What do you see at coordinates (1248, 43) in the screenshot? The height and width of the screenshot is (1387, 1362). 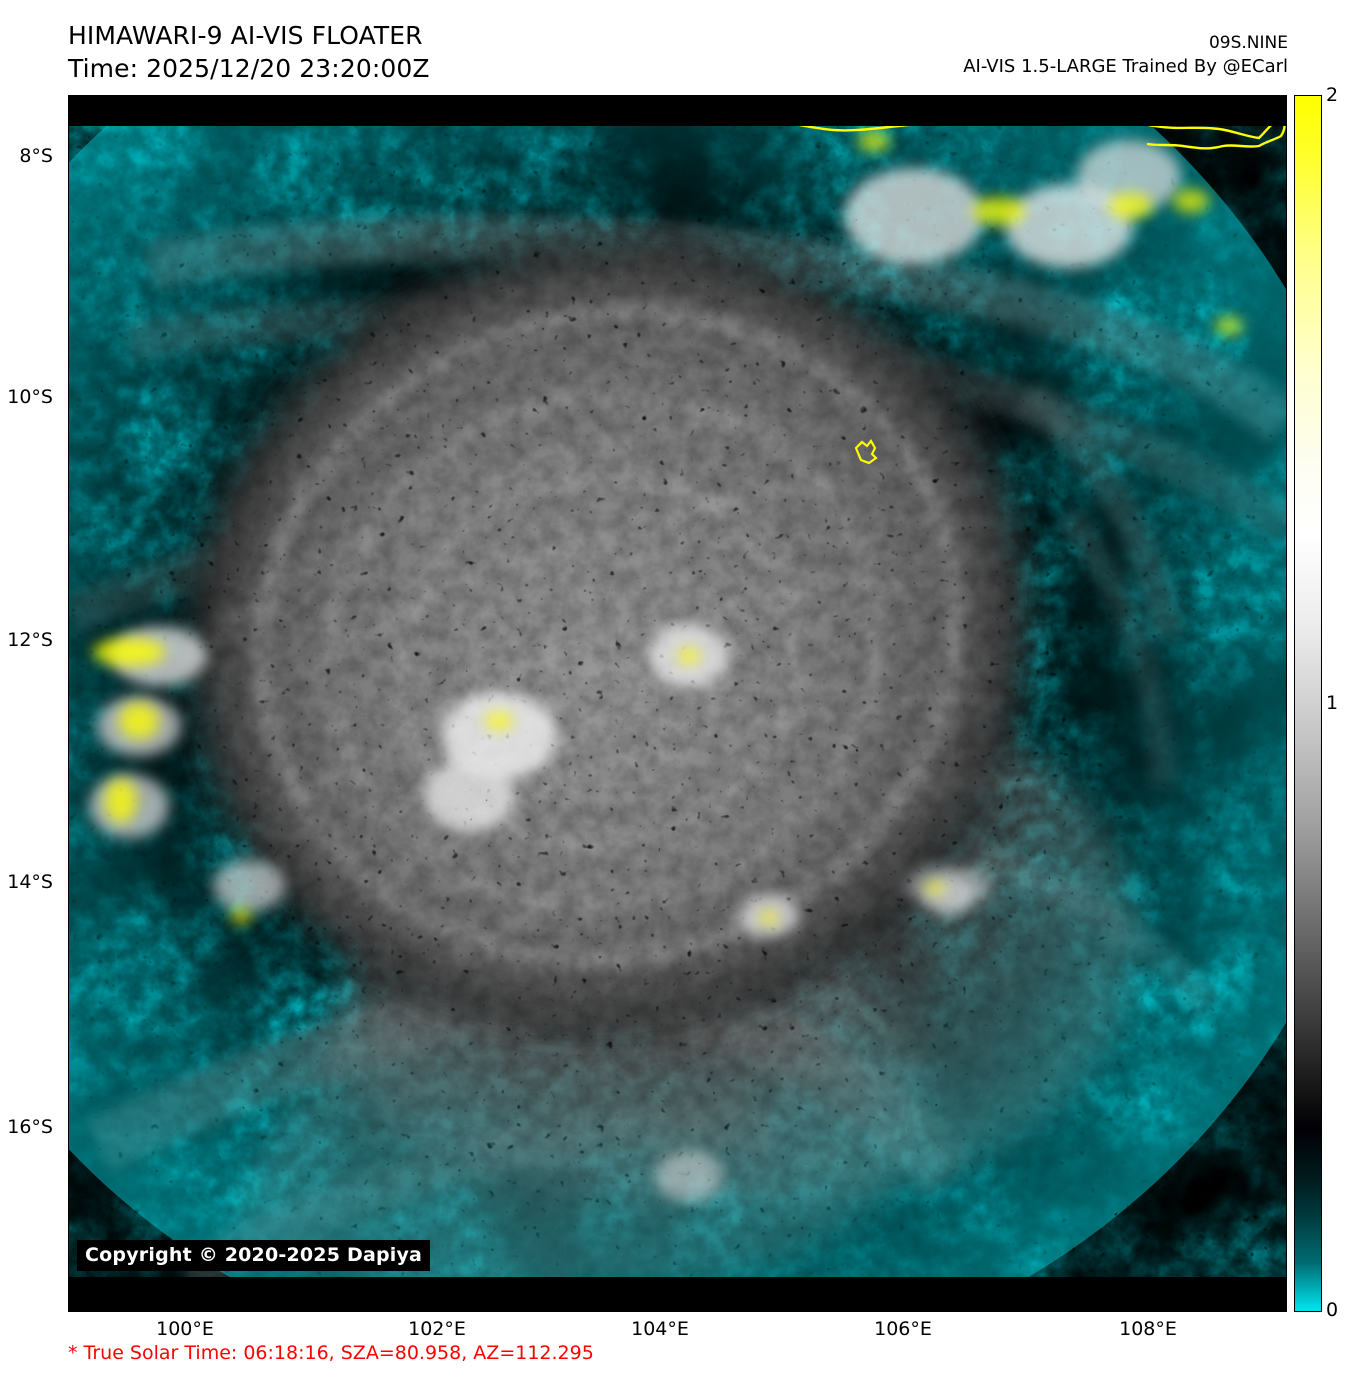 I see `storm-id-label: 09S.NINE` at bounding box center [1248, 43].